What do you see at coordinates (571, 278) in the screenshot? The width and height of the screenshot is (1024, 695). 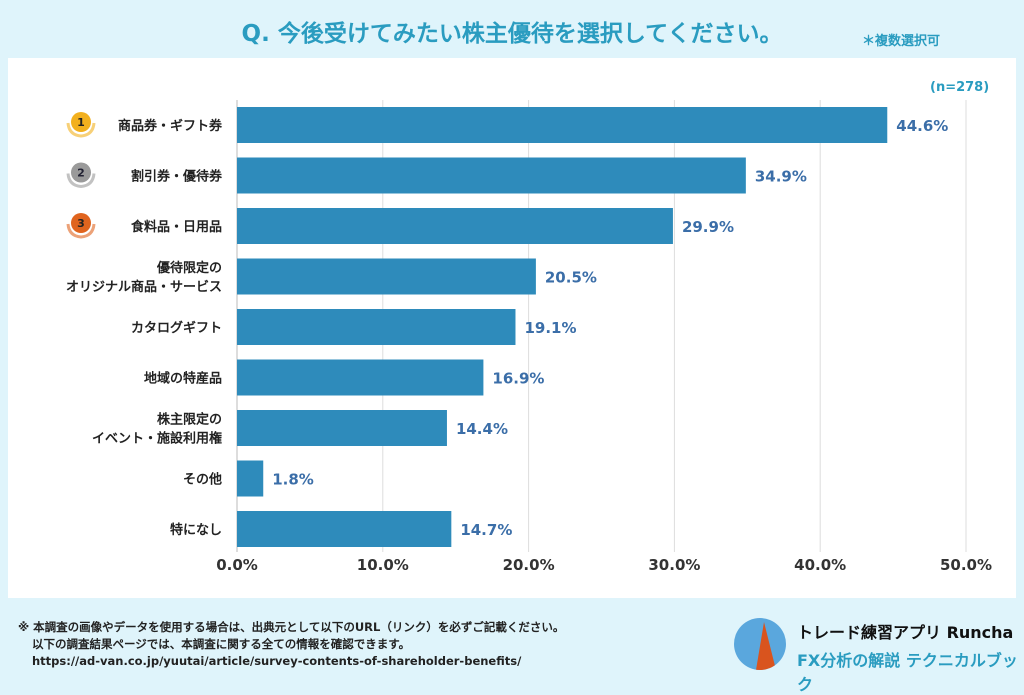 I see `value-label: 20.5%` at bounding box center [571, 278].